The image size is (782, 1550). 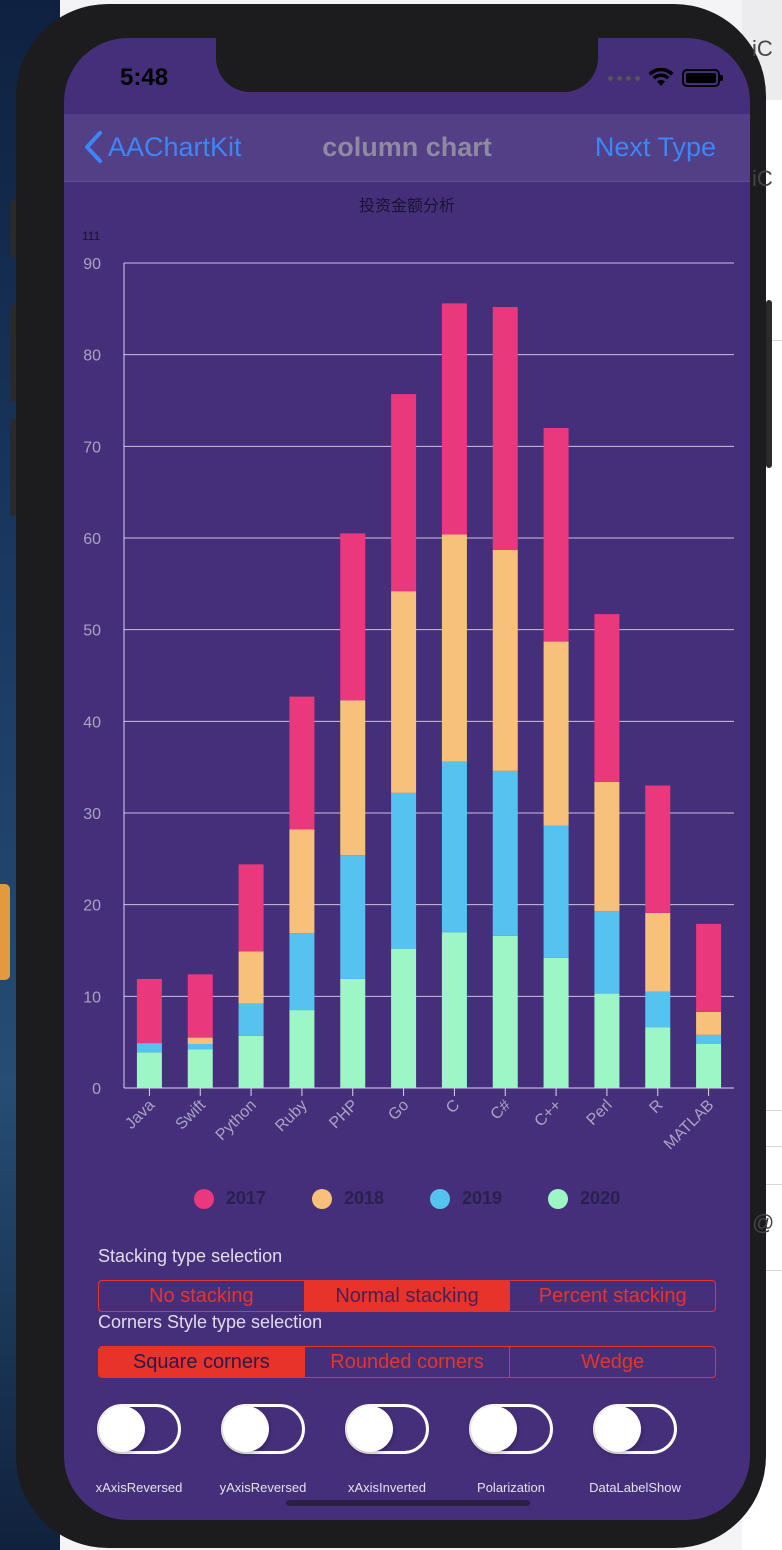 What do you see at coordinates (92, 264) in the screenshot?
I see `y-tick-label: 90` at bounding box center [92, 264].